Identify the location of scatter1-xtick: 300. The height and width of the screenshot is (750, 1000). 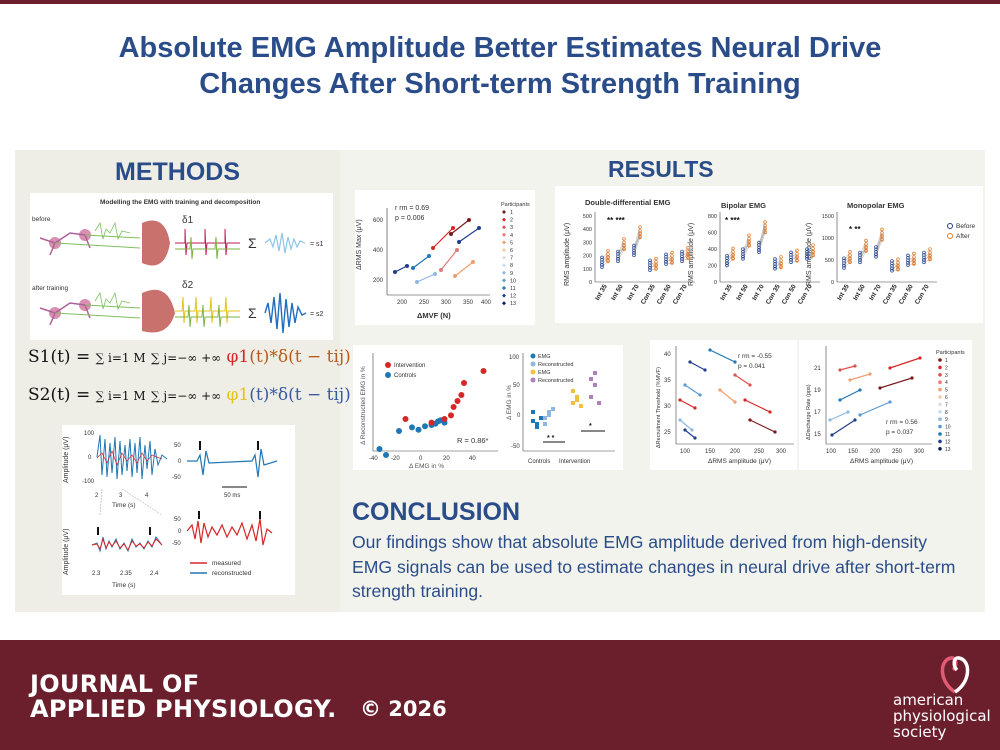
(446, 303).